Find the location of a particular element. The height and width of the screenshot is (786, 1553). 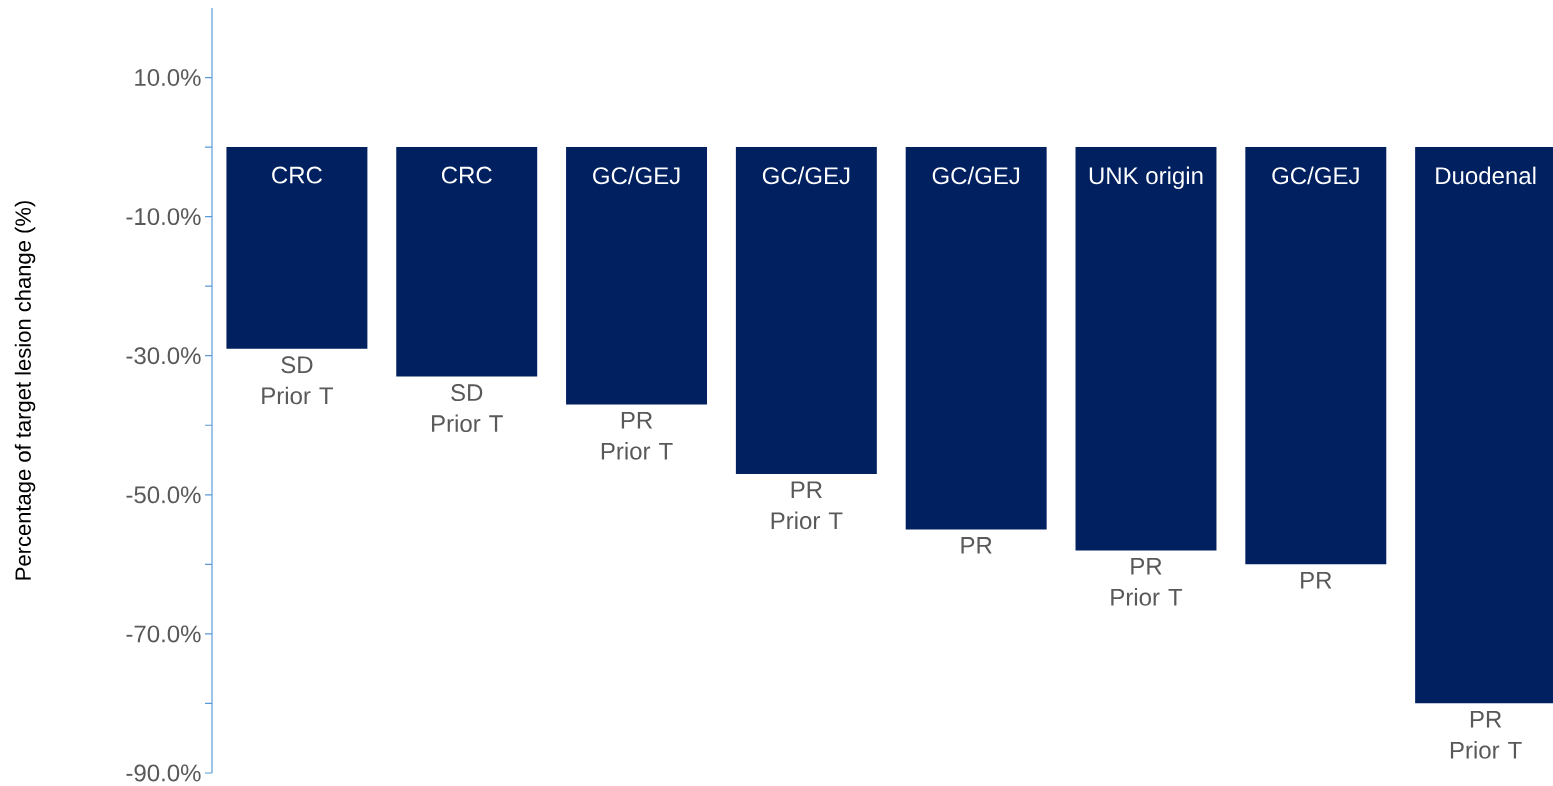

x-tick-label: UNK origin is located at coordinates (1146, 177).